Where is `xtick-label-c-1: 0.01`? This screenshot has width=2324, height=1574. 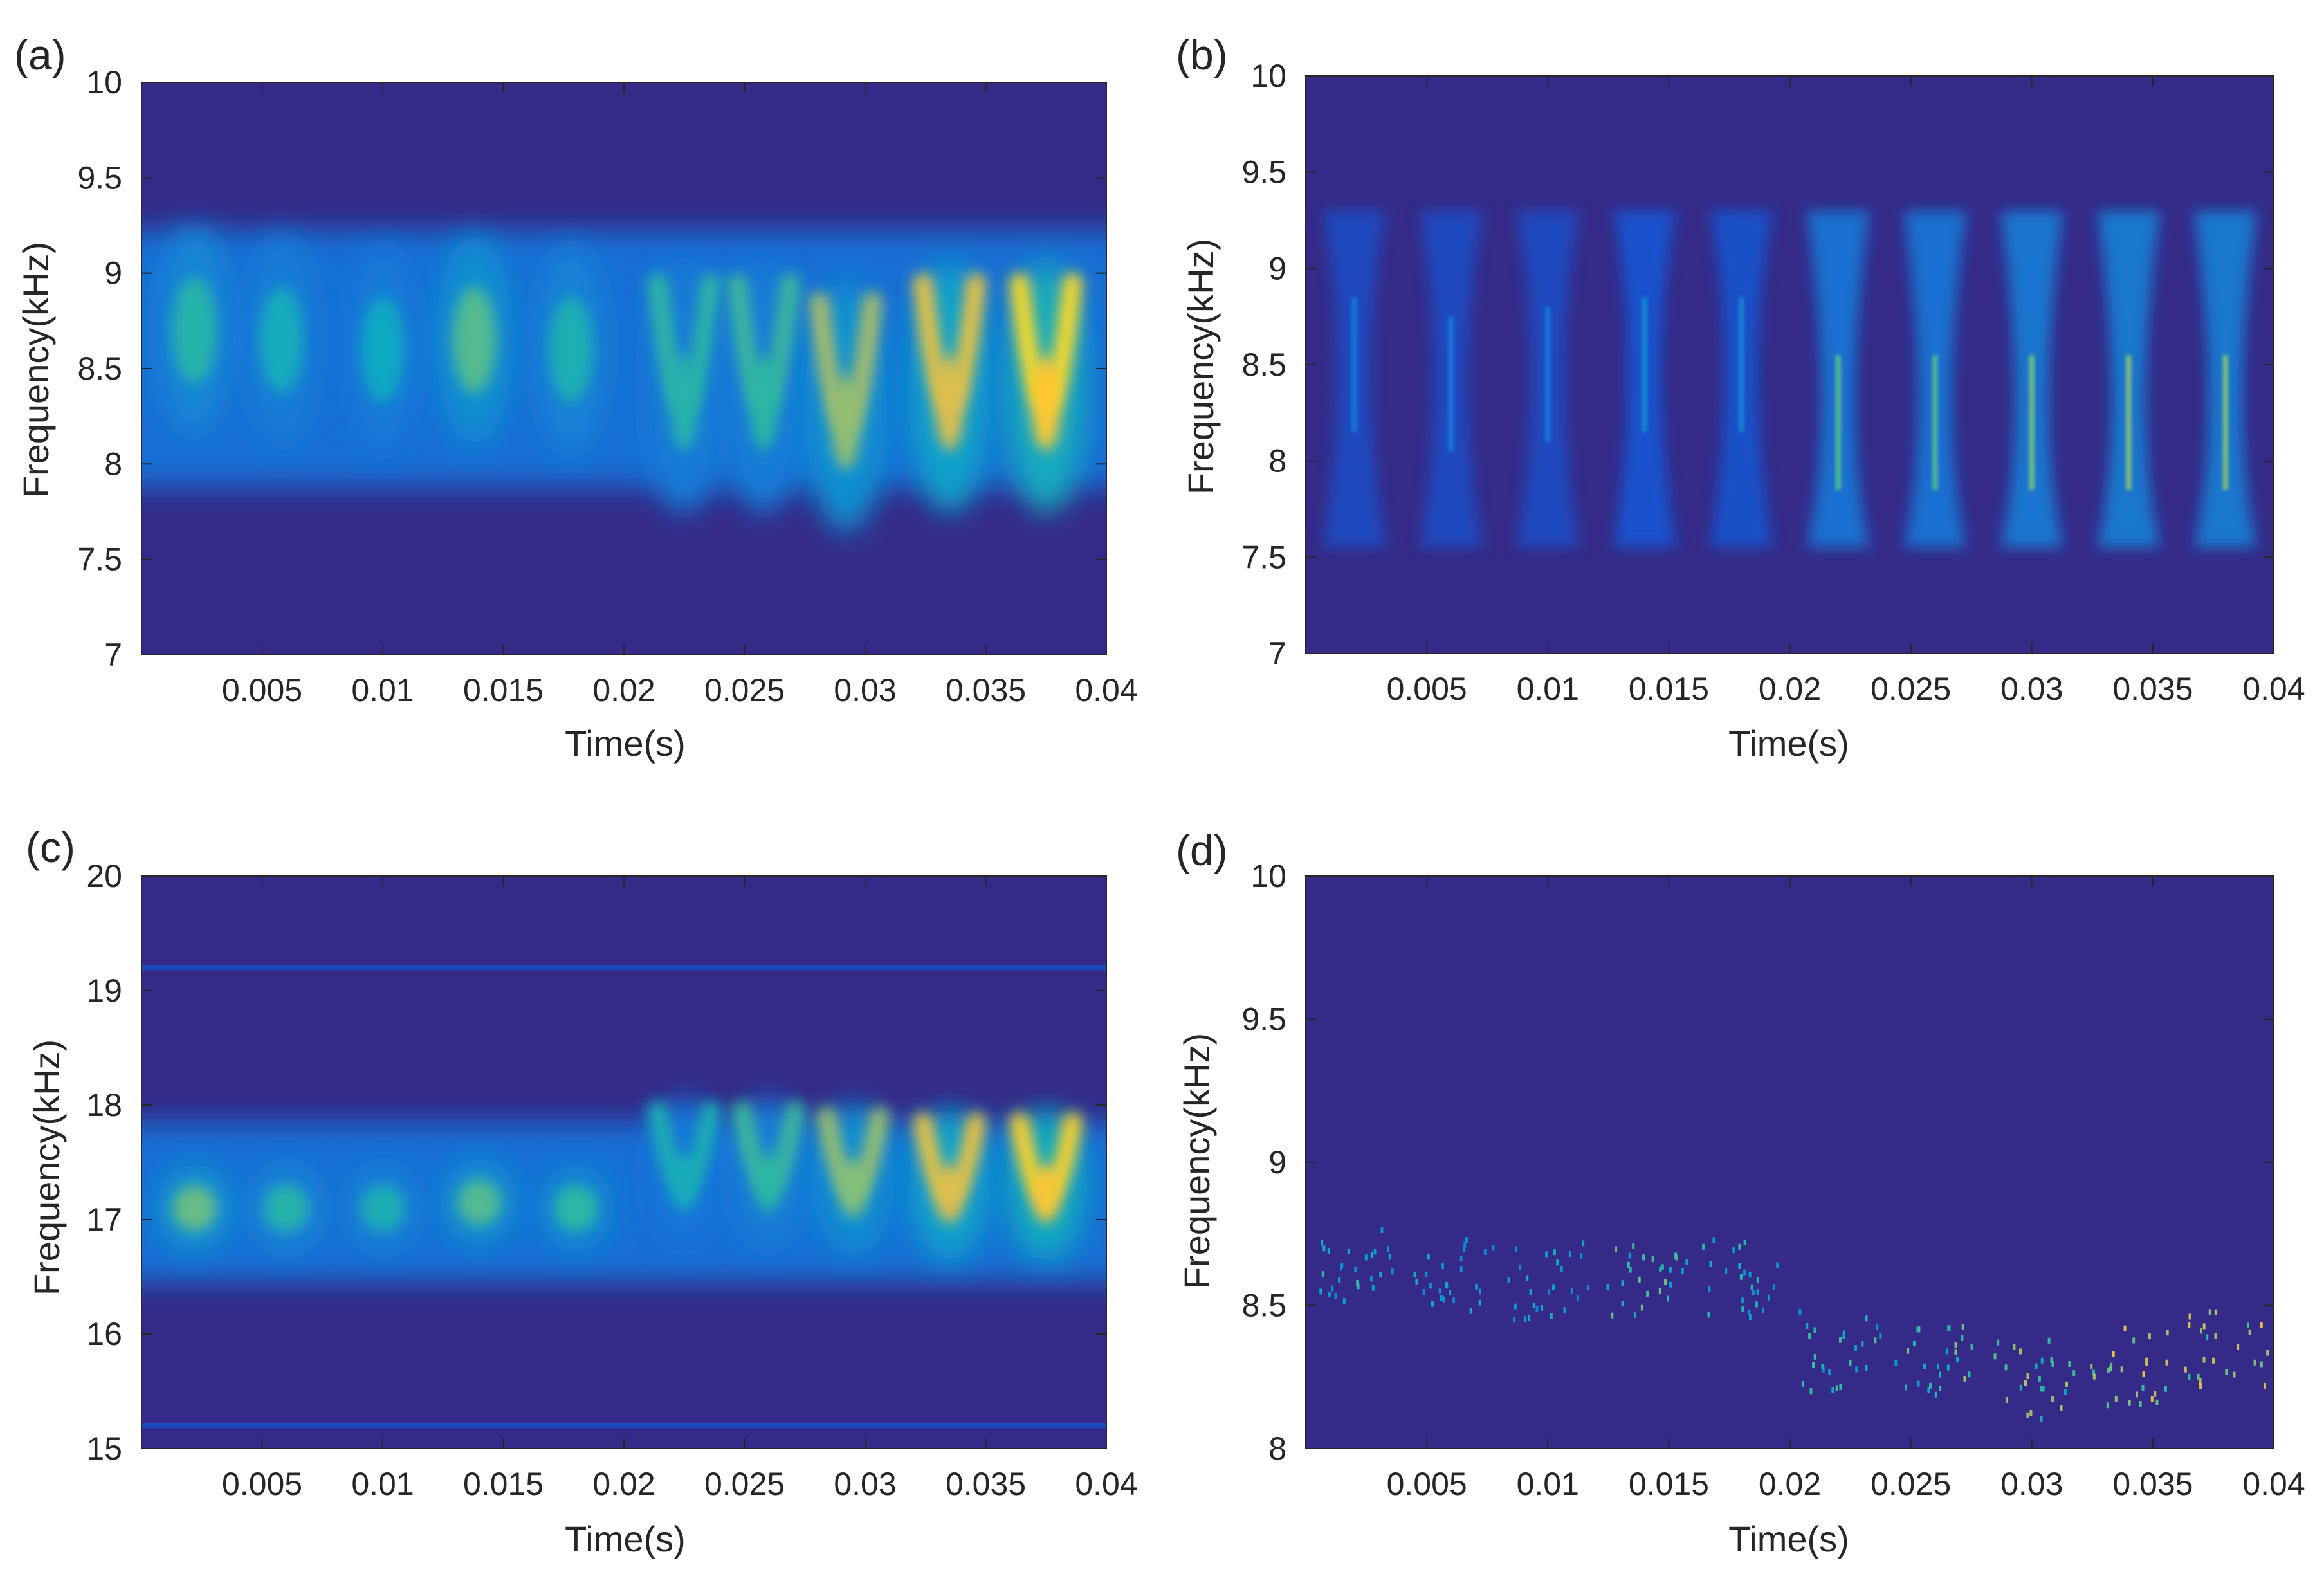
xtick-label-c-1: 0.01 is located at coordinates (382, 1484).